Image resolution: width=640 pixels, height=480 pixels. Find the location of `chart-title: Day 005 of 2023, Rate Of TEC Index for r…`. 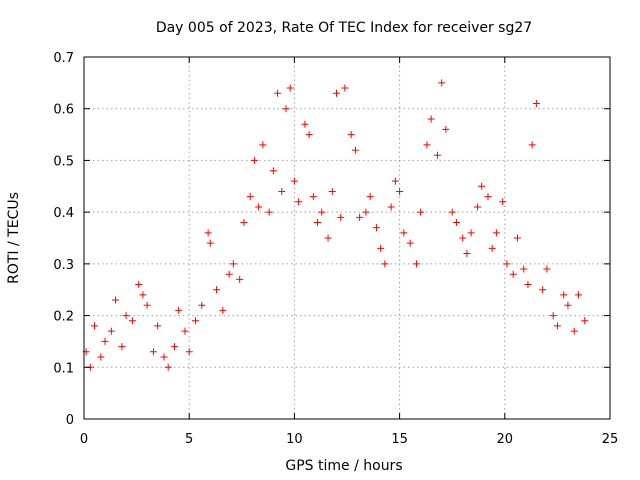

chart-title: Day 005 of 2023, Rate Of TEC Index for r… is located at coordinates (344, 28).